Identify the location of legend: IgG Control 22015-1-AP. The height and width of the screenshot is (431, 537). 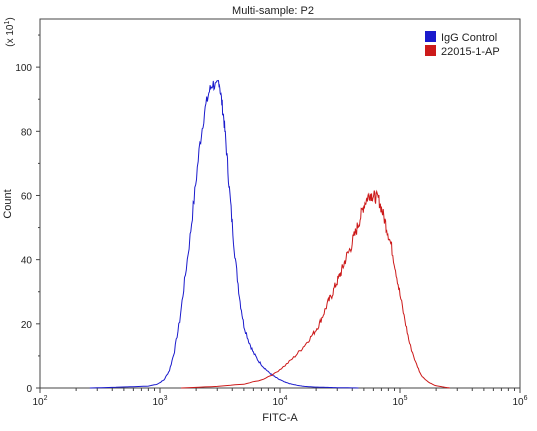
(462, 44).